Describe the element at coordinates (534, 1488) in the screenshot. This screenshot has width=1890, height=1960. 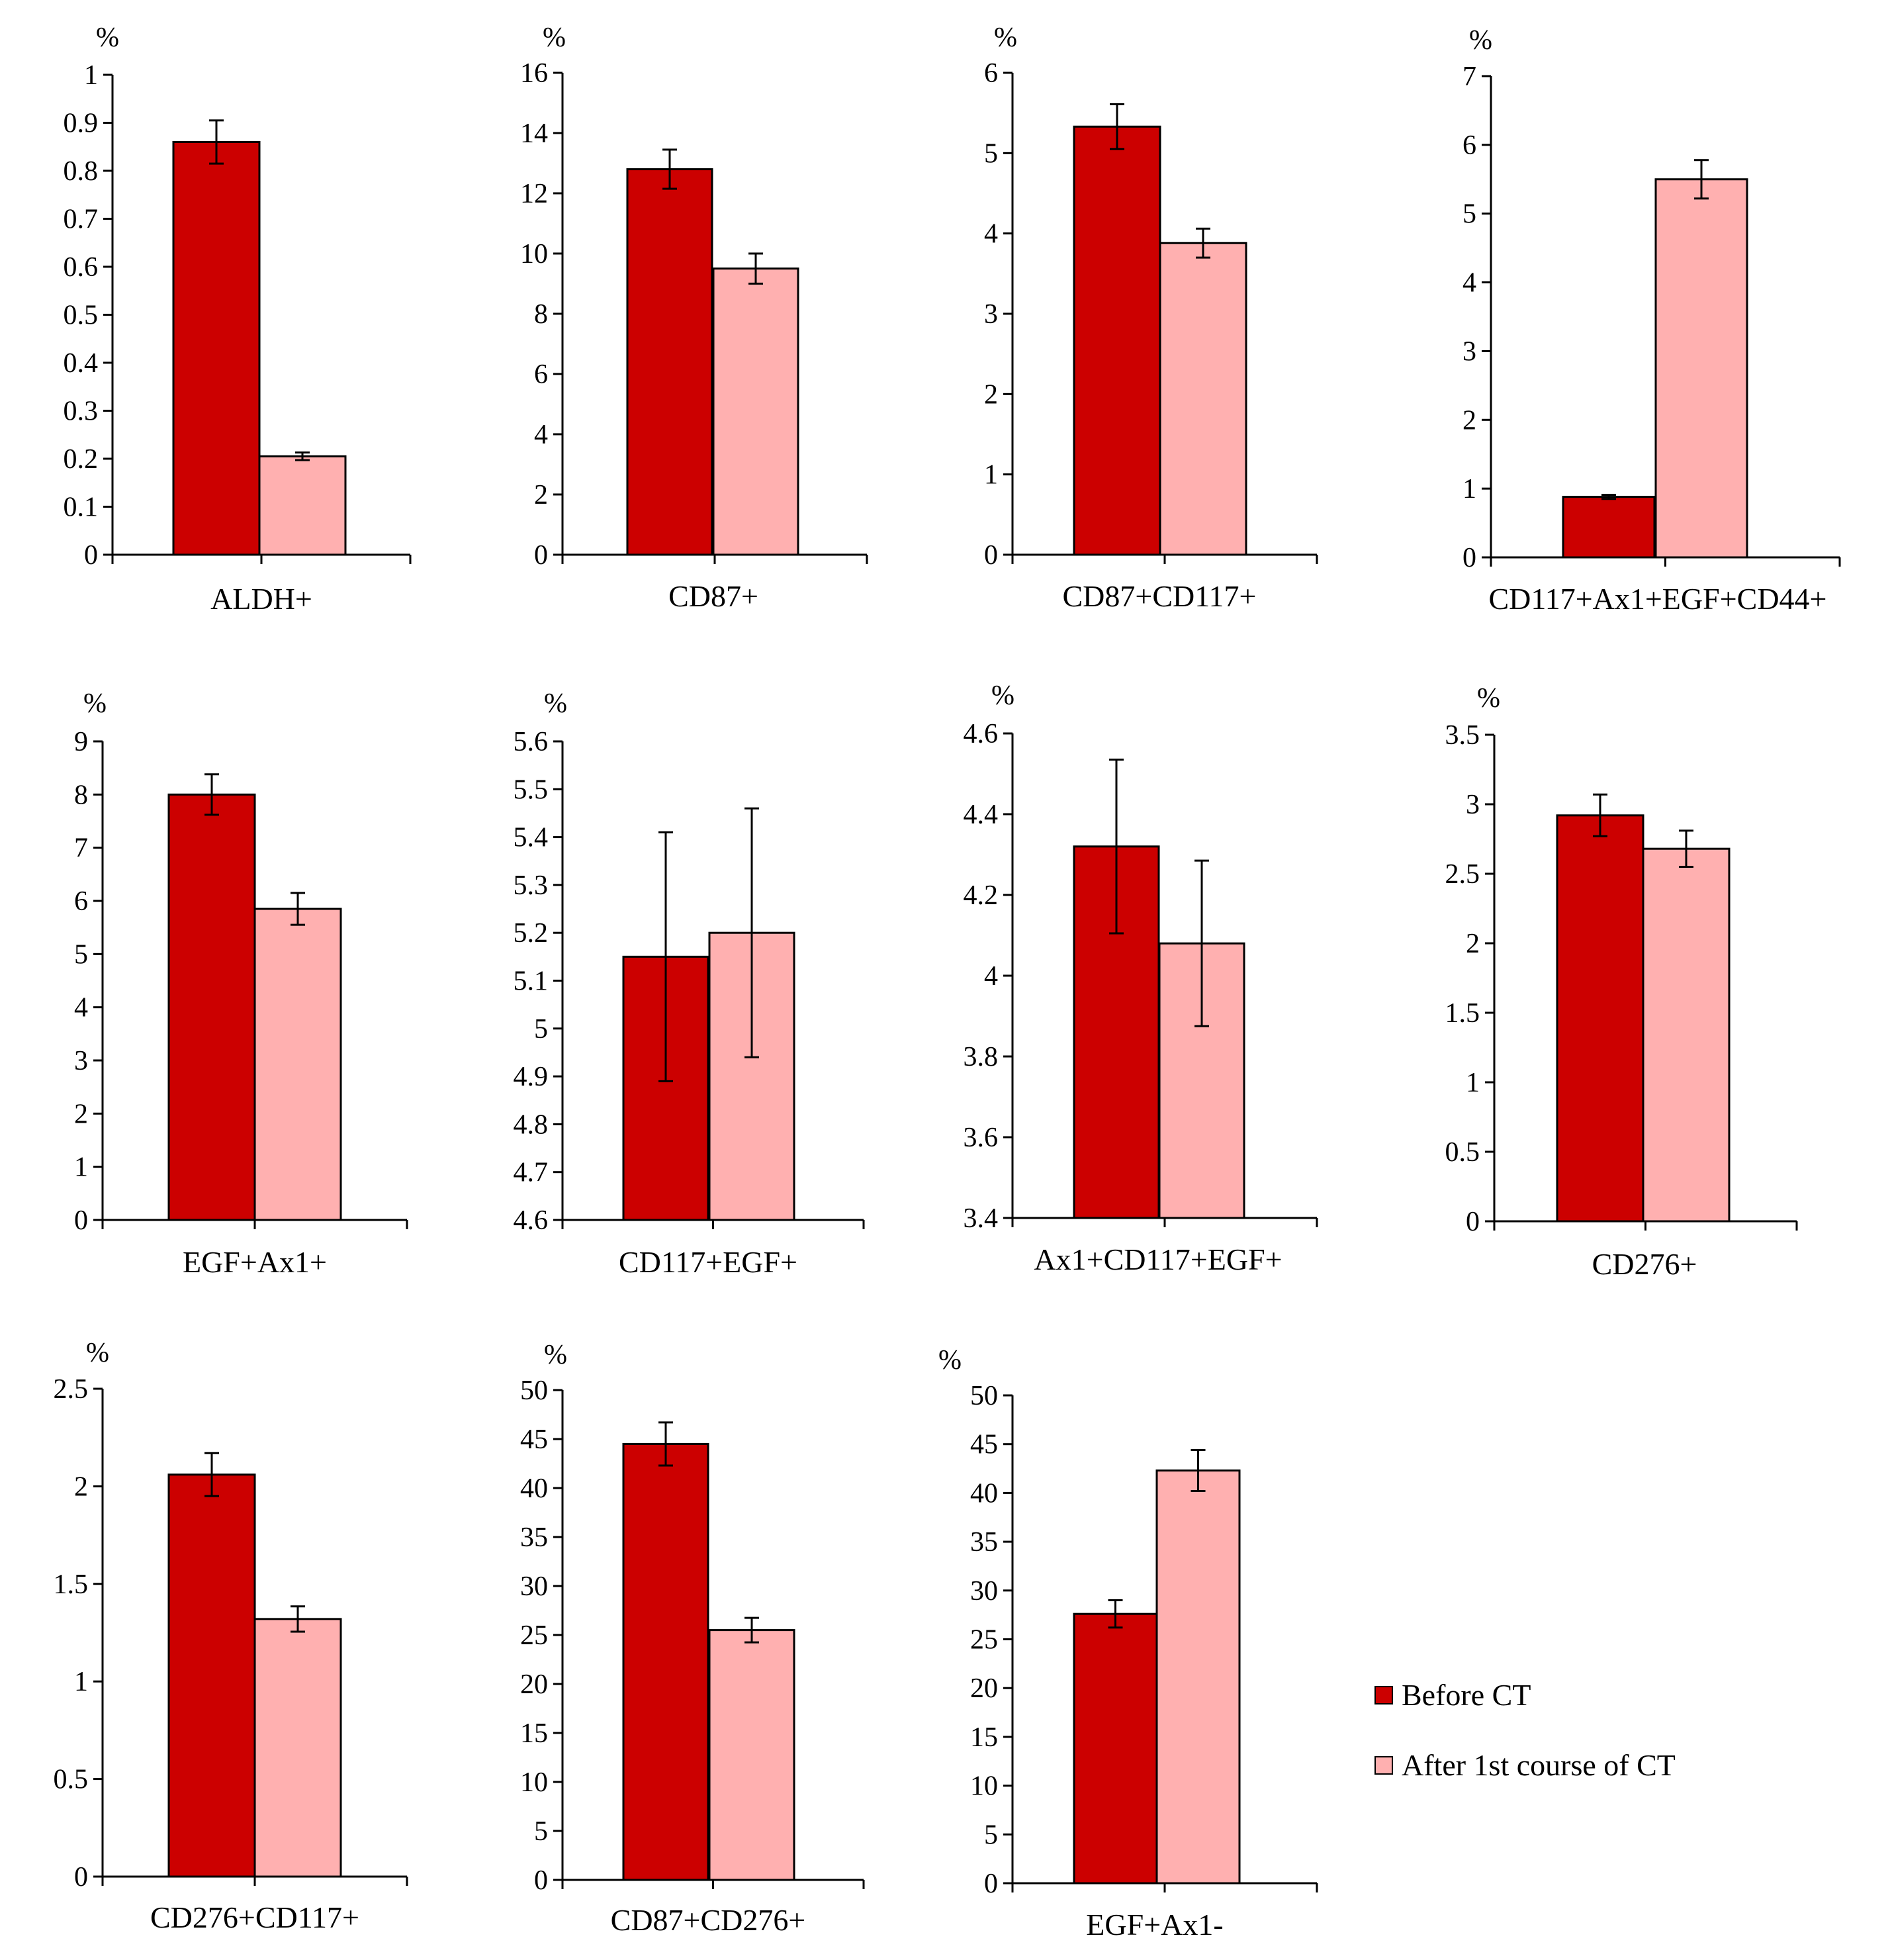
I see `y-tick-label: 40` at that location.